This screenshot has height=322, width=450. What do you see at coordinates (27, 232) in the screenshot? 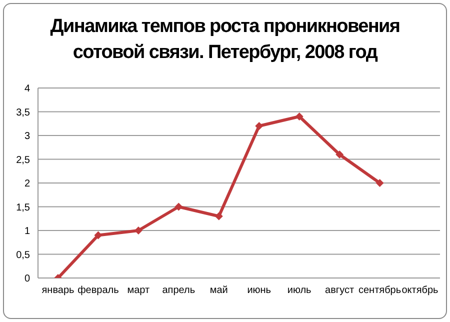
I see `y-tick-label: 1` at bounding box center [27, 232].